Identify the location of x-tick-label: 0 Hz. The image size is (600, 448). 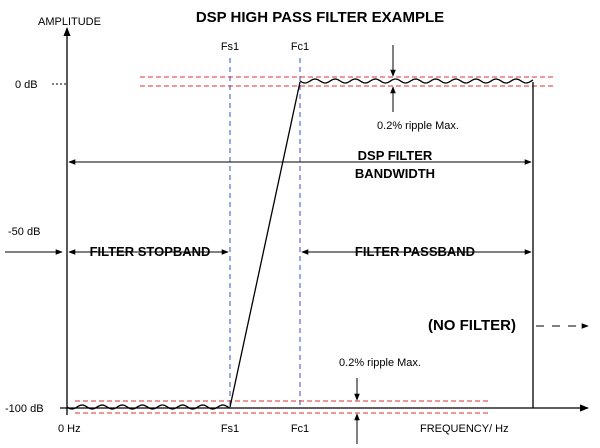
(69, 429).